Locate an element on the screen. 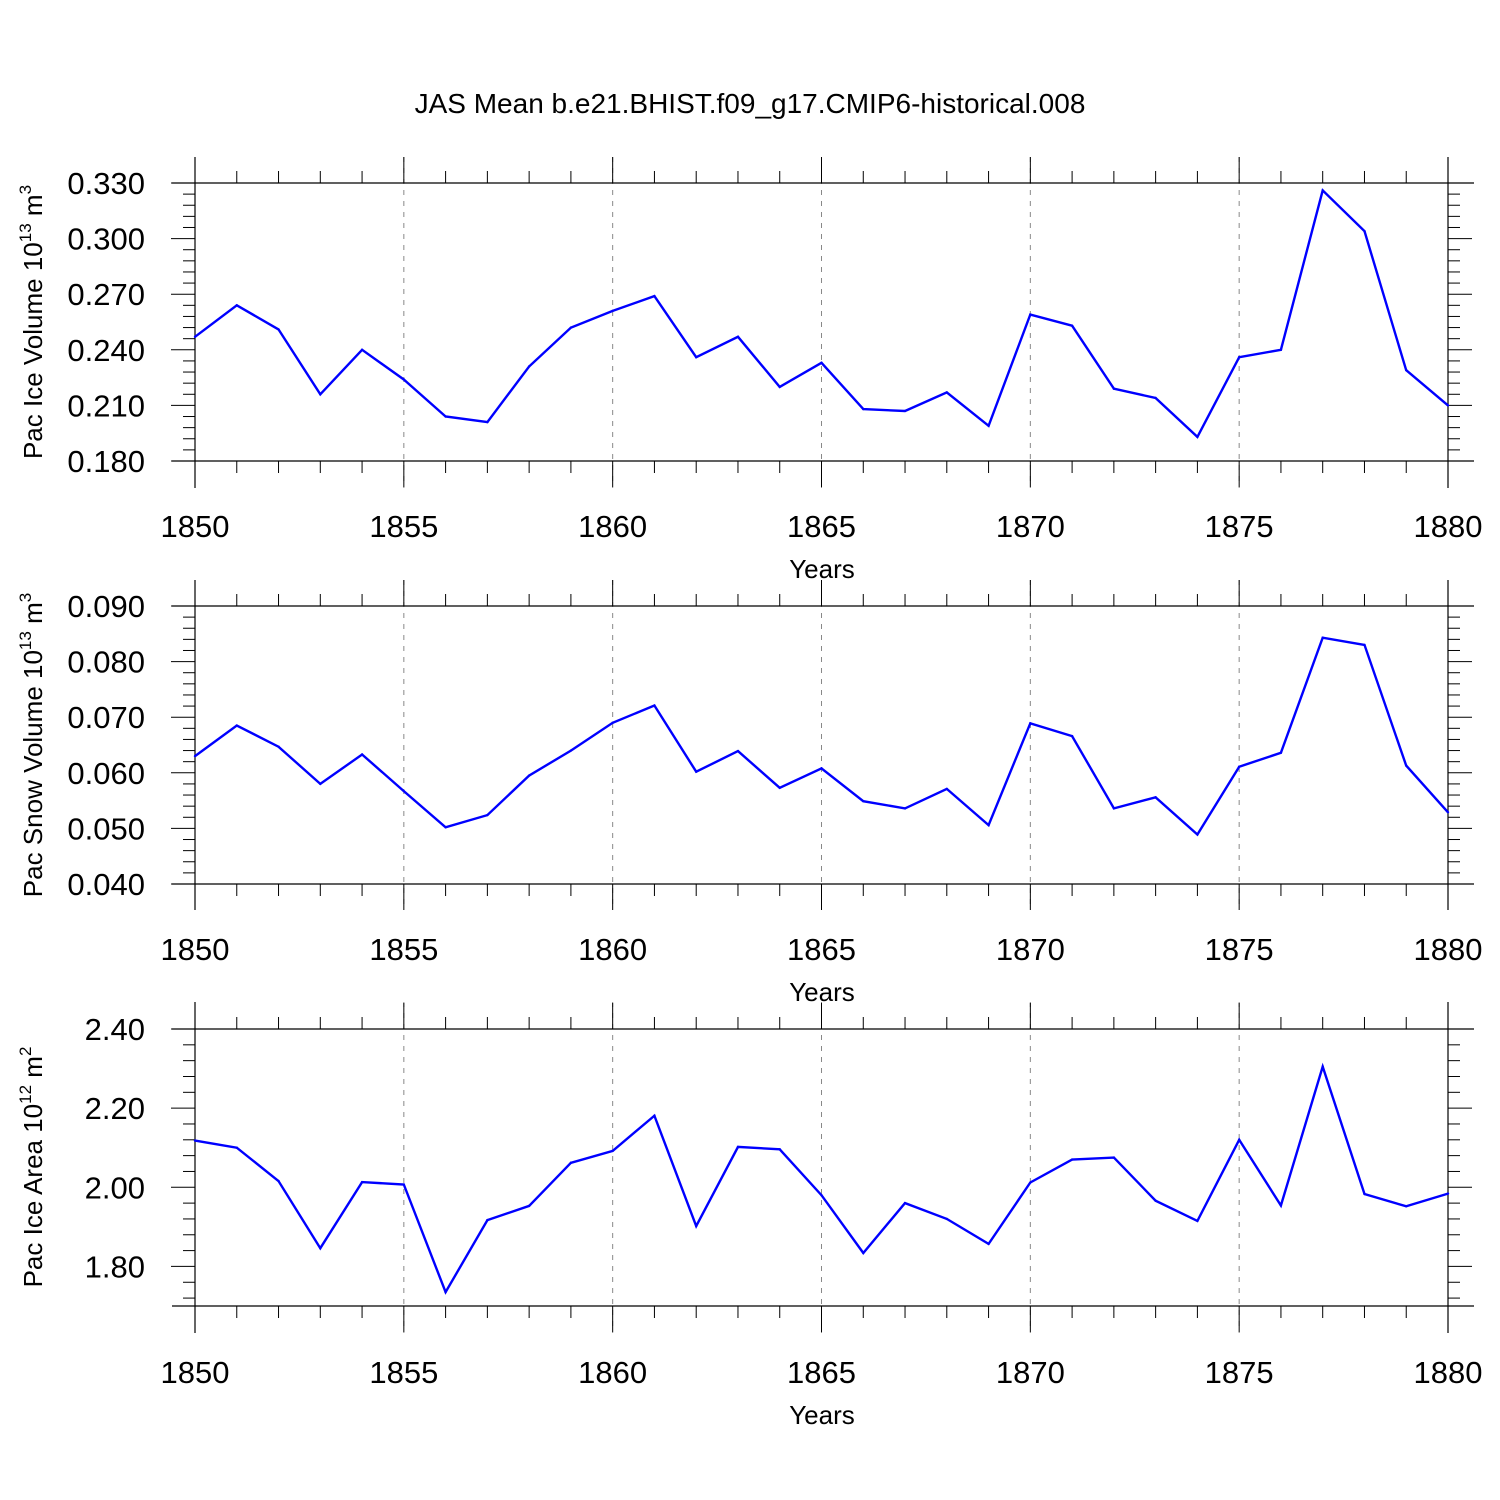 The height and width of the screenshot is (1500, 1500). y-title-exponent: 13 is located at coordinates (25, 232).